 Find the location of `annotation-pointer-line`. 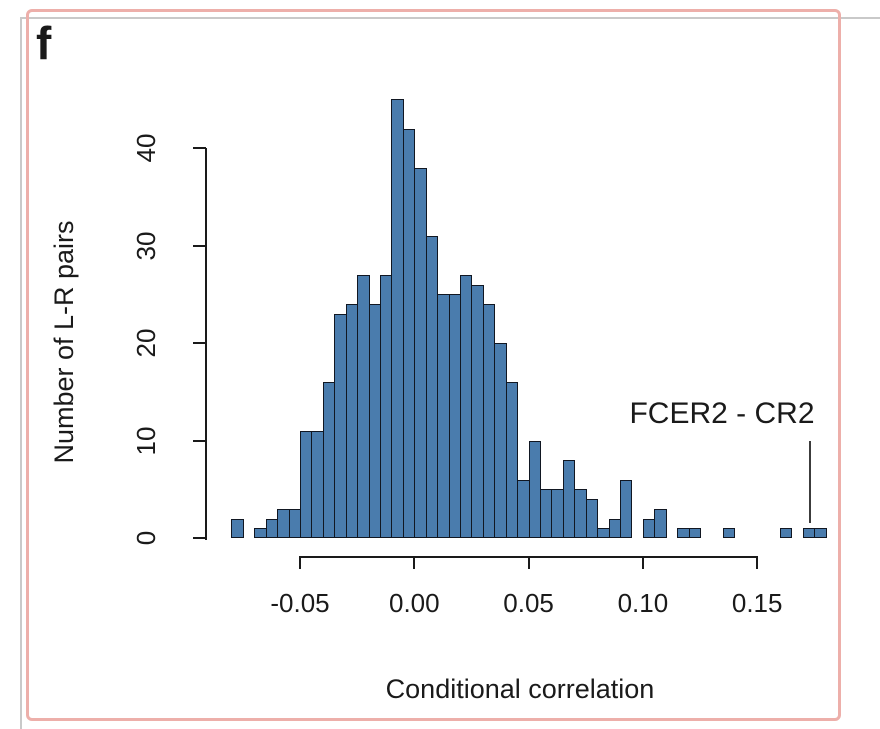

annotation-pointer-line is located at coordinates (809, 482).